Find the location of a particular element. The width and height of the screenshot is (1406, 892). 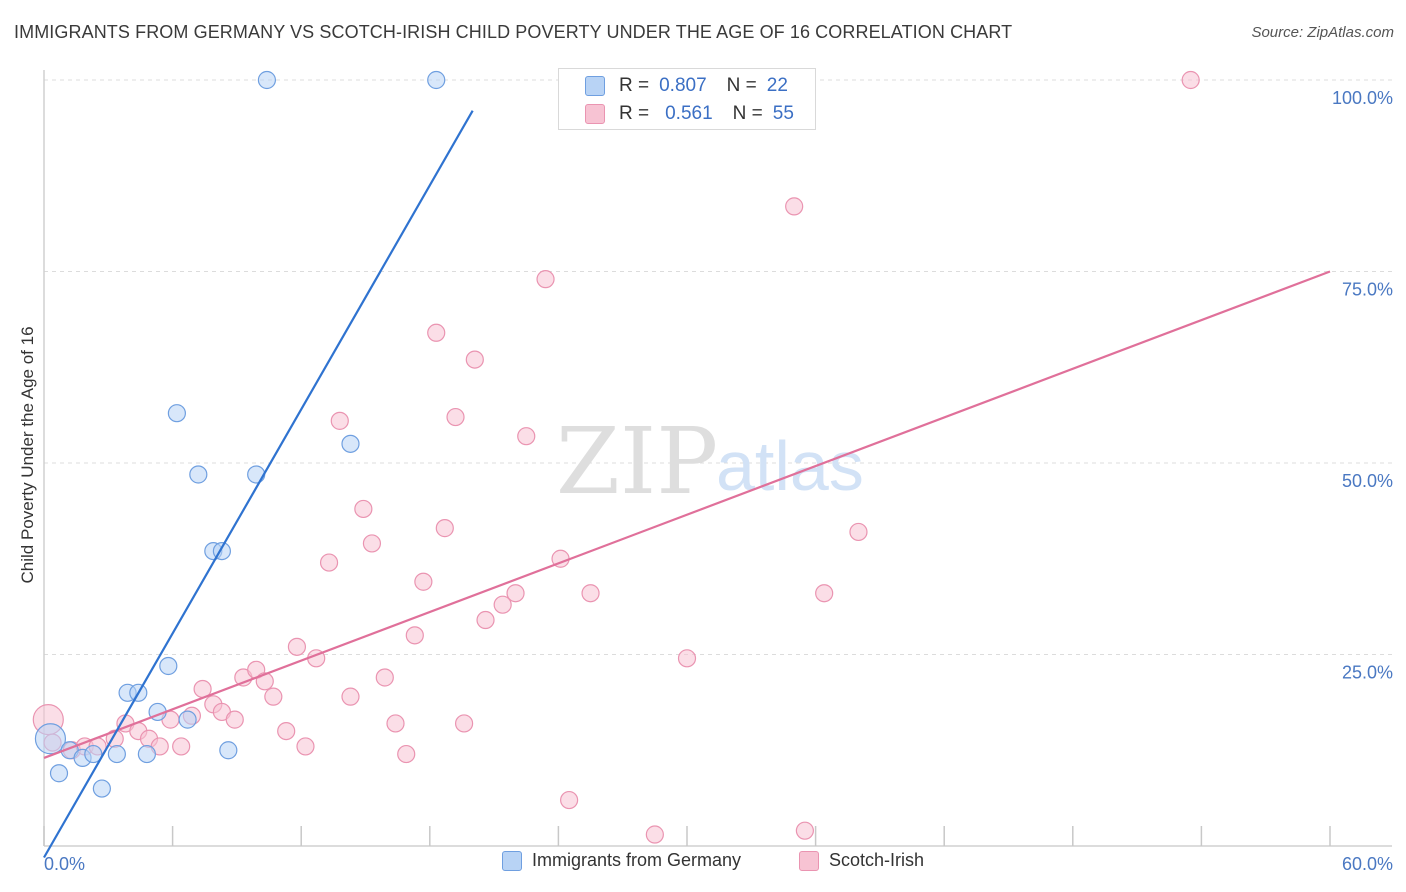

series-legend: Immigrants from Germany Scotch-Irish is located at coordinates (703, 865).